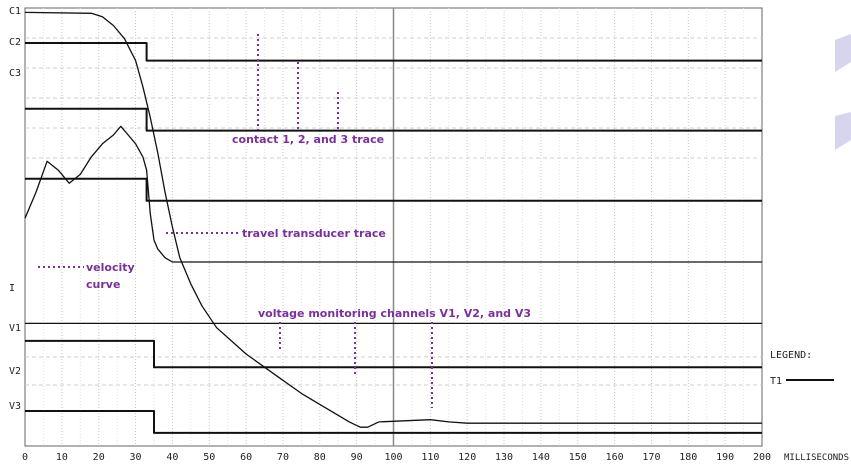 The height and width of the screenshot is (472, 851). I want to click on channel-label: I, so click(12, 288).